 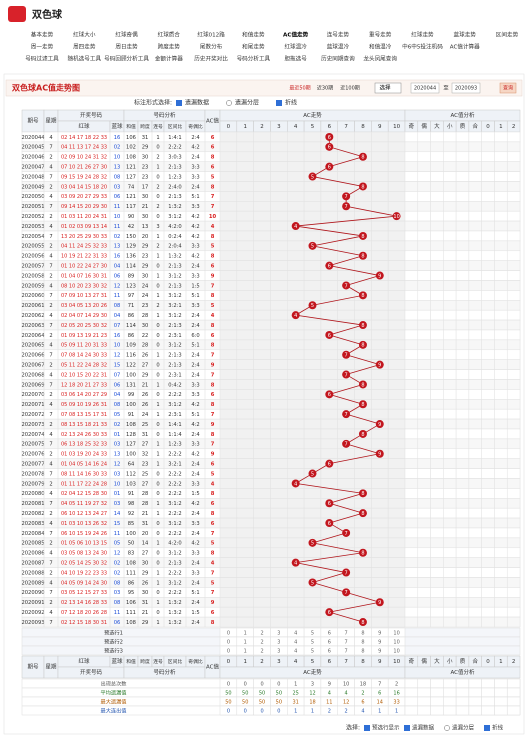 I want to click on cell: 2020060, so click(x=32, y=296).